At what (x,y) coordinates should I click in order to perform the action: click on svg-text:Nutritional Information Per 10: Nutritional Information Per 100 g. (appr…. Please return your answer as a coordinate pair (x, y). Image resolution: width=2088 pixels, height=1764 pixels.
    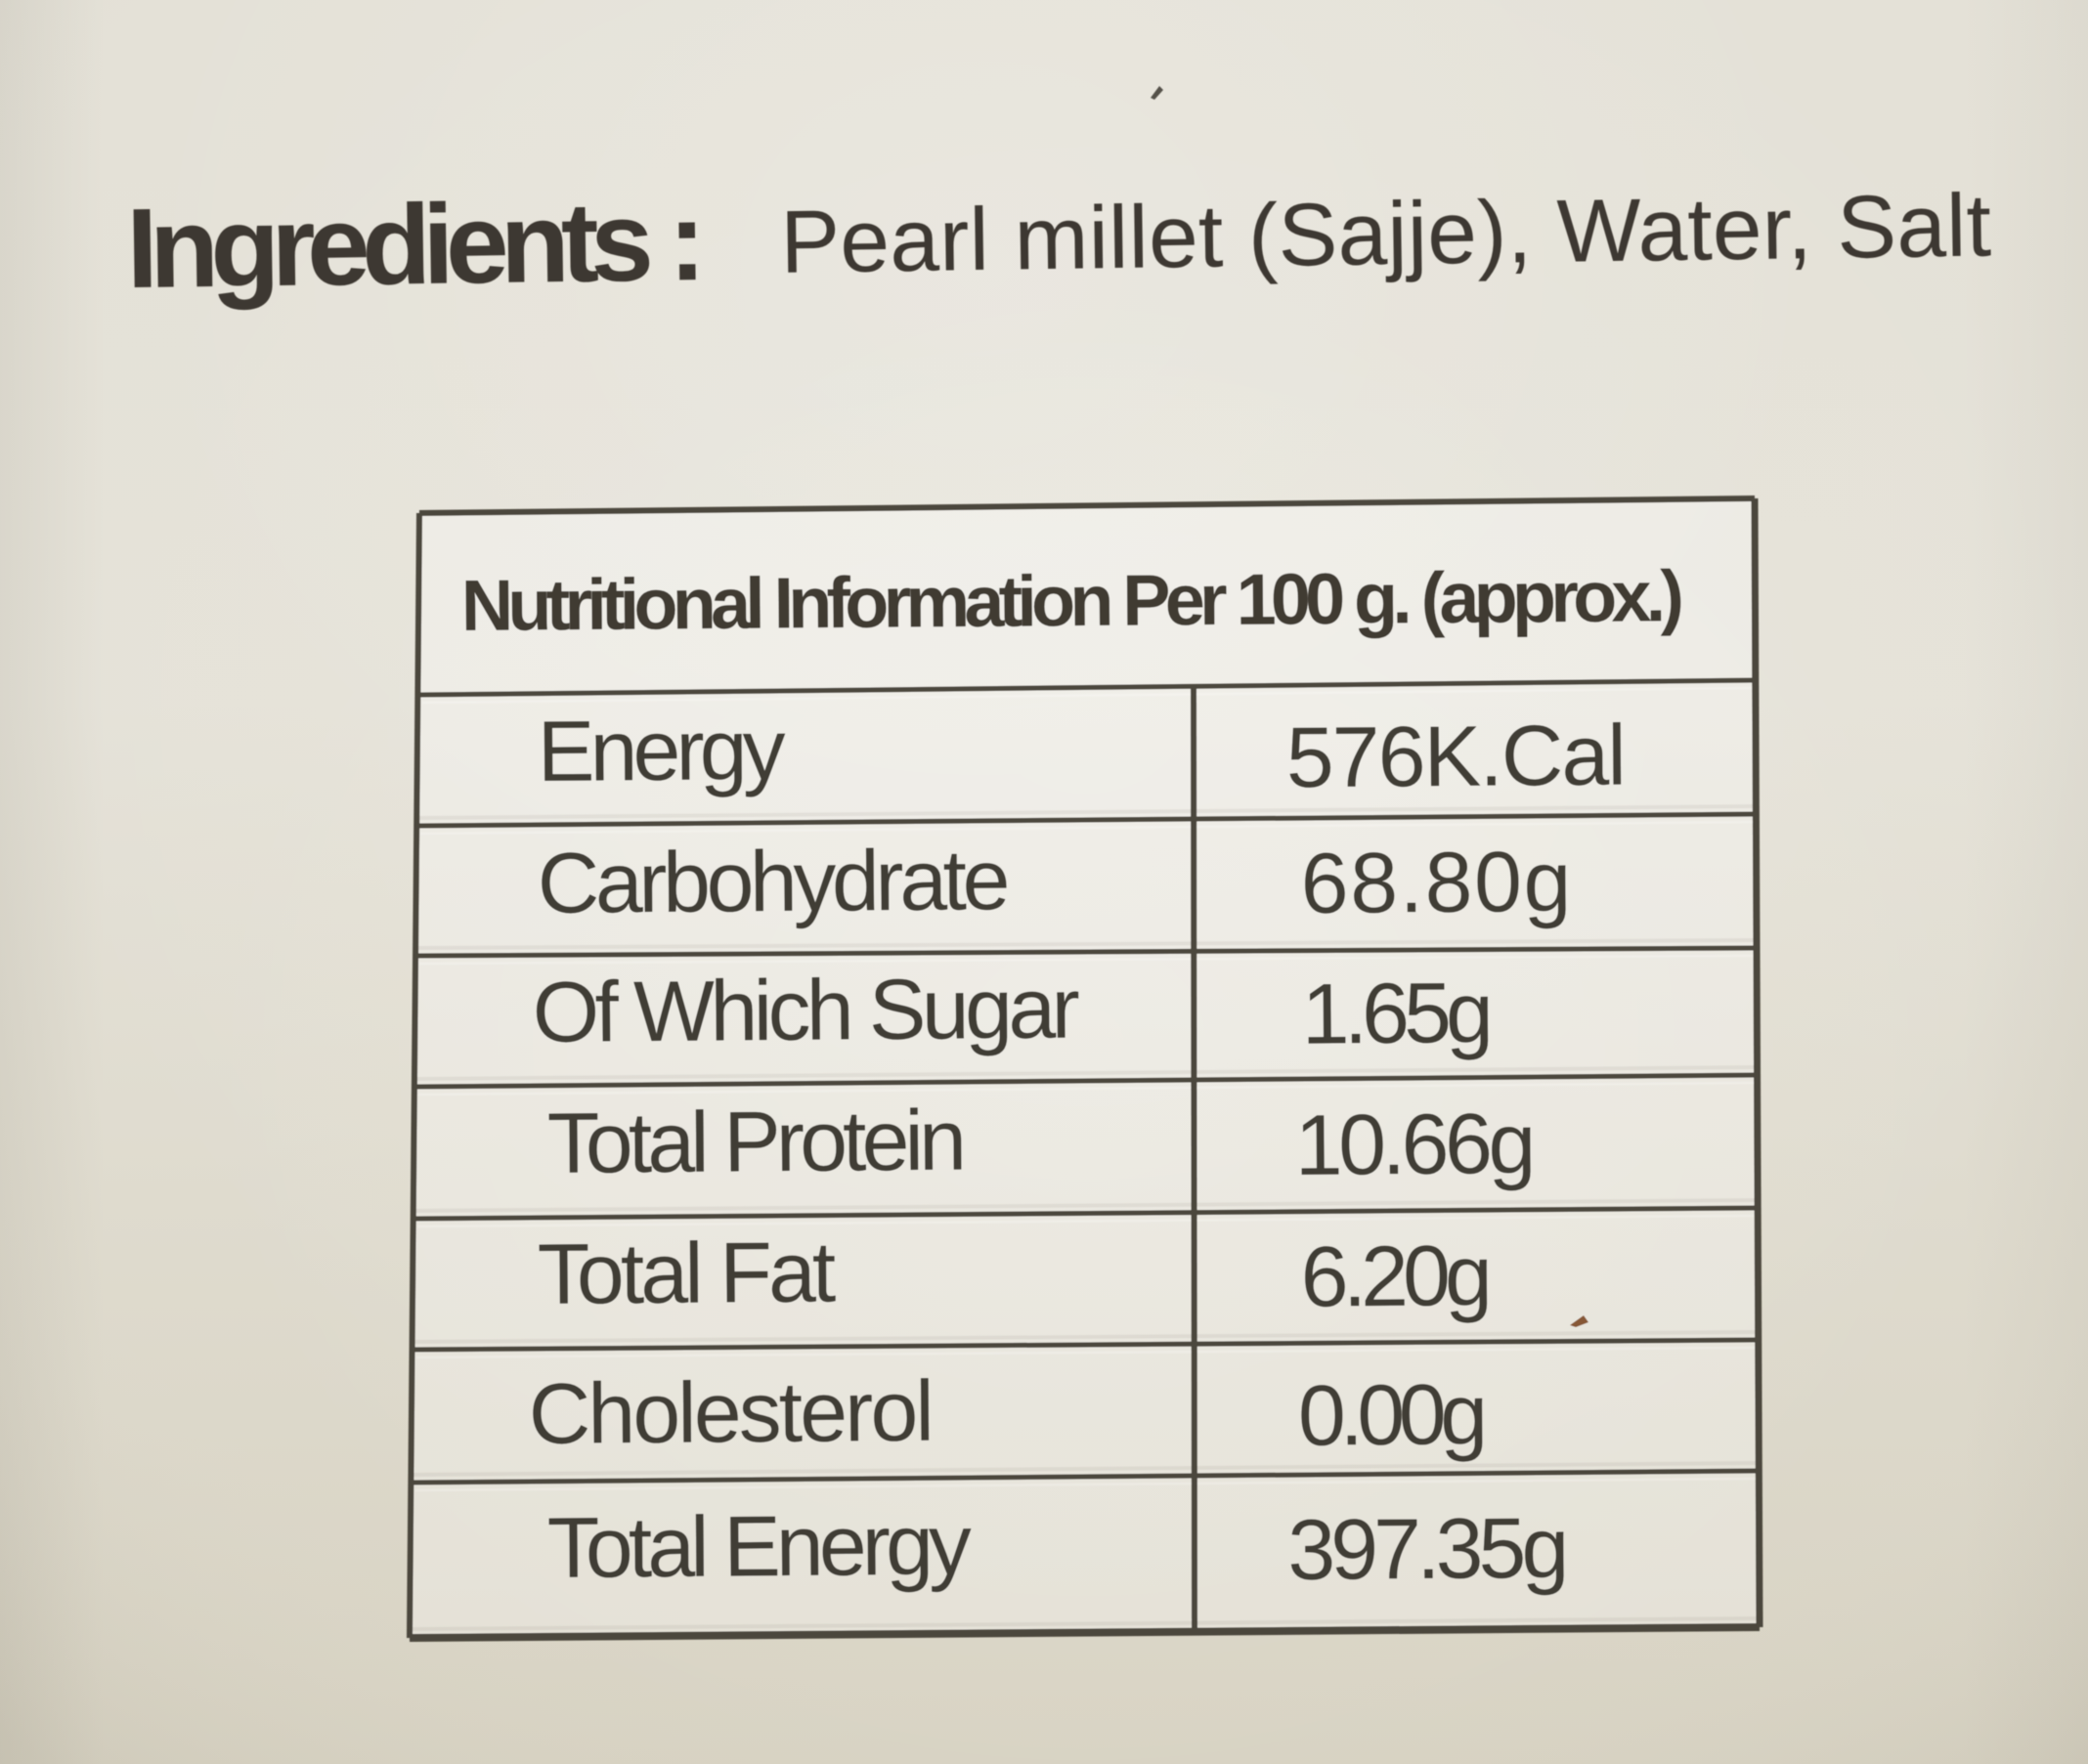
    Looking at the image, I should click on (1070, 600).